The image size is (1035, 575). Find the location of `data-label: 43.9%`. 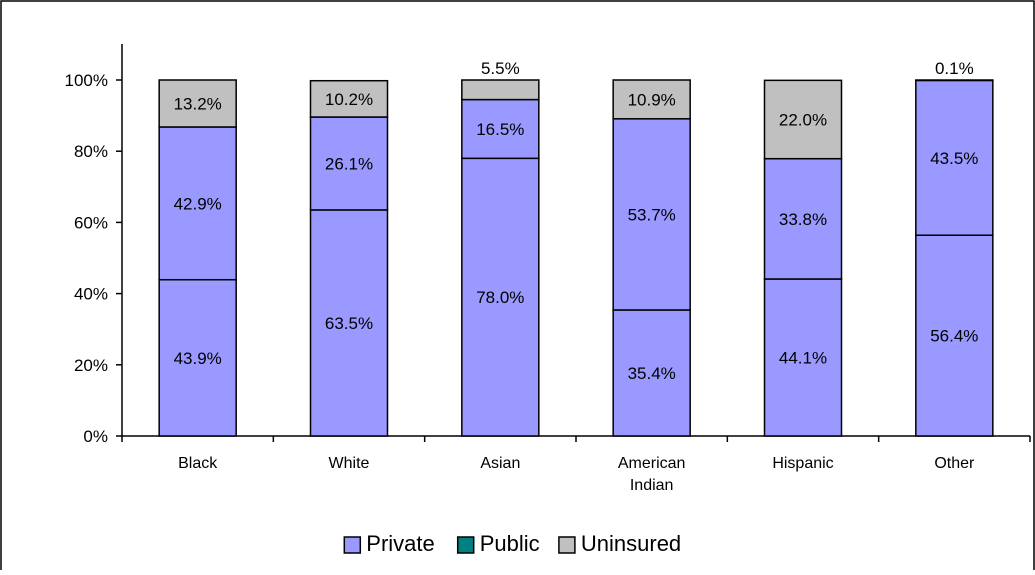

data-label: 43.9% is located at coordinates (198, 358).